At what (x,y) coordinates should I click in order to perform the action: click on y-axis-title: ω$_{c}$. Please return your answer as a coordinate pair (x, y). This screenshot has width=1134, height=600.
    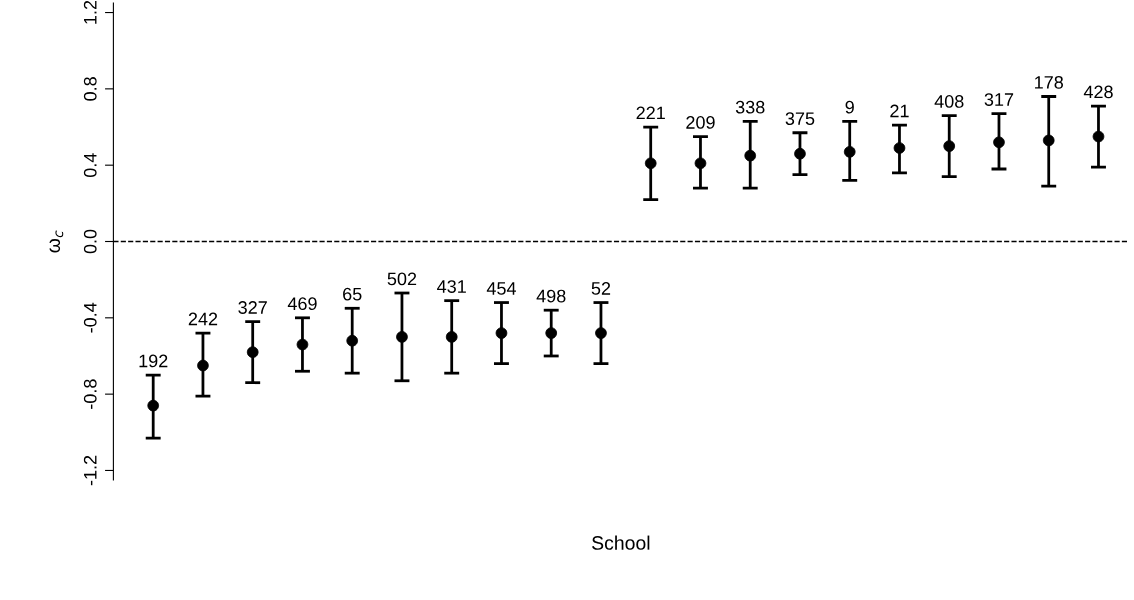
    Looking at the image, I should click on (56, 241).